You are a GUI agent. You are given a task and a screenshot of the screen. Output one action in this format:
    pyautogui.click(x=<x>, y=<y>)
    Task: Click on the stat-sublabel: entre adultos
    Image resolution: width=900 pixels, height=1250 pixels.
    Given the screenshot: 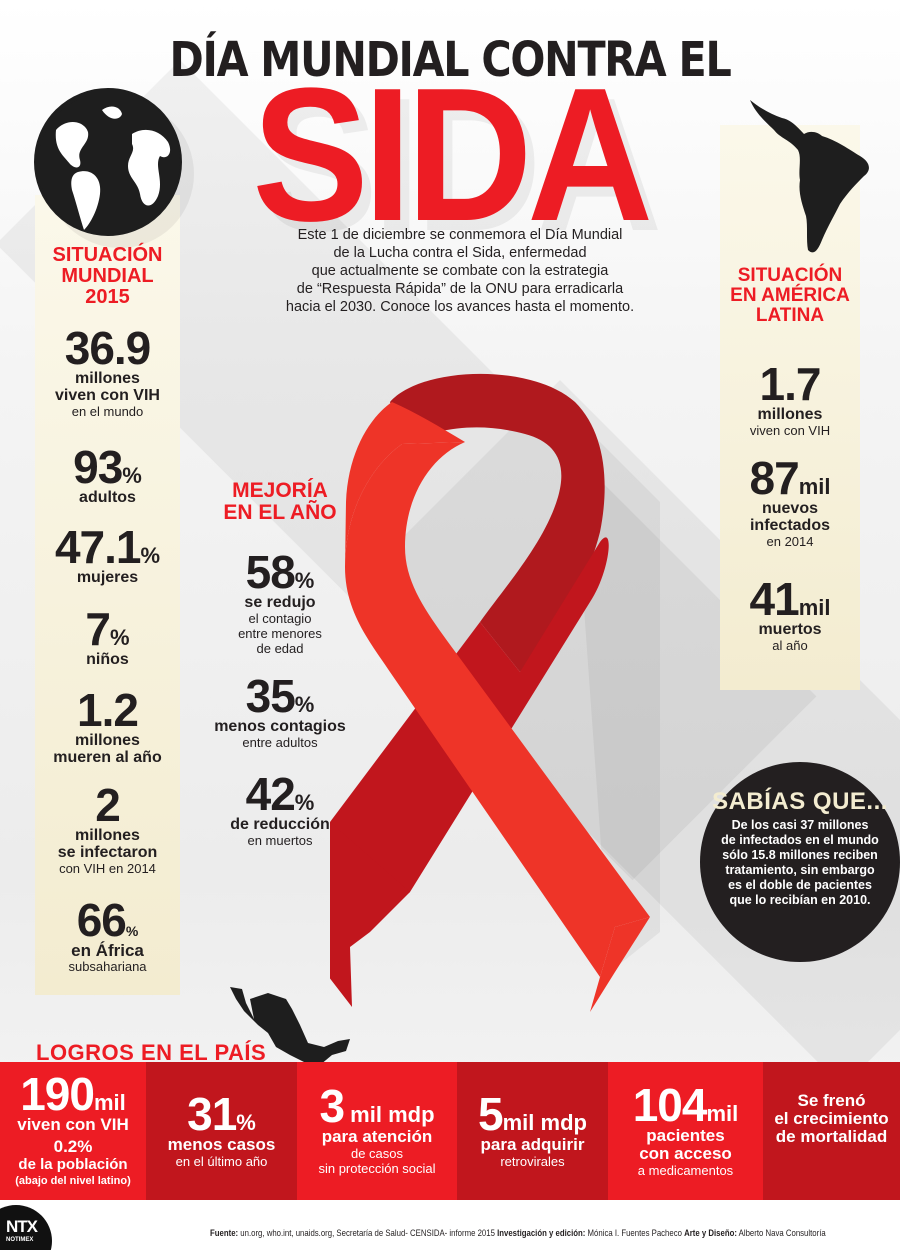 What is the action you would take?
    pyautogui.click(x=280, y=742)
    